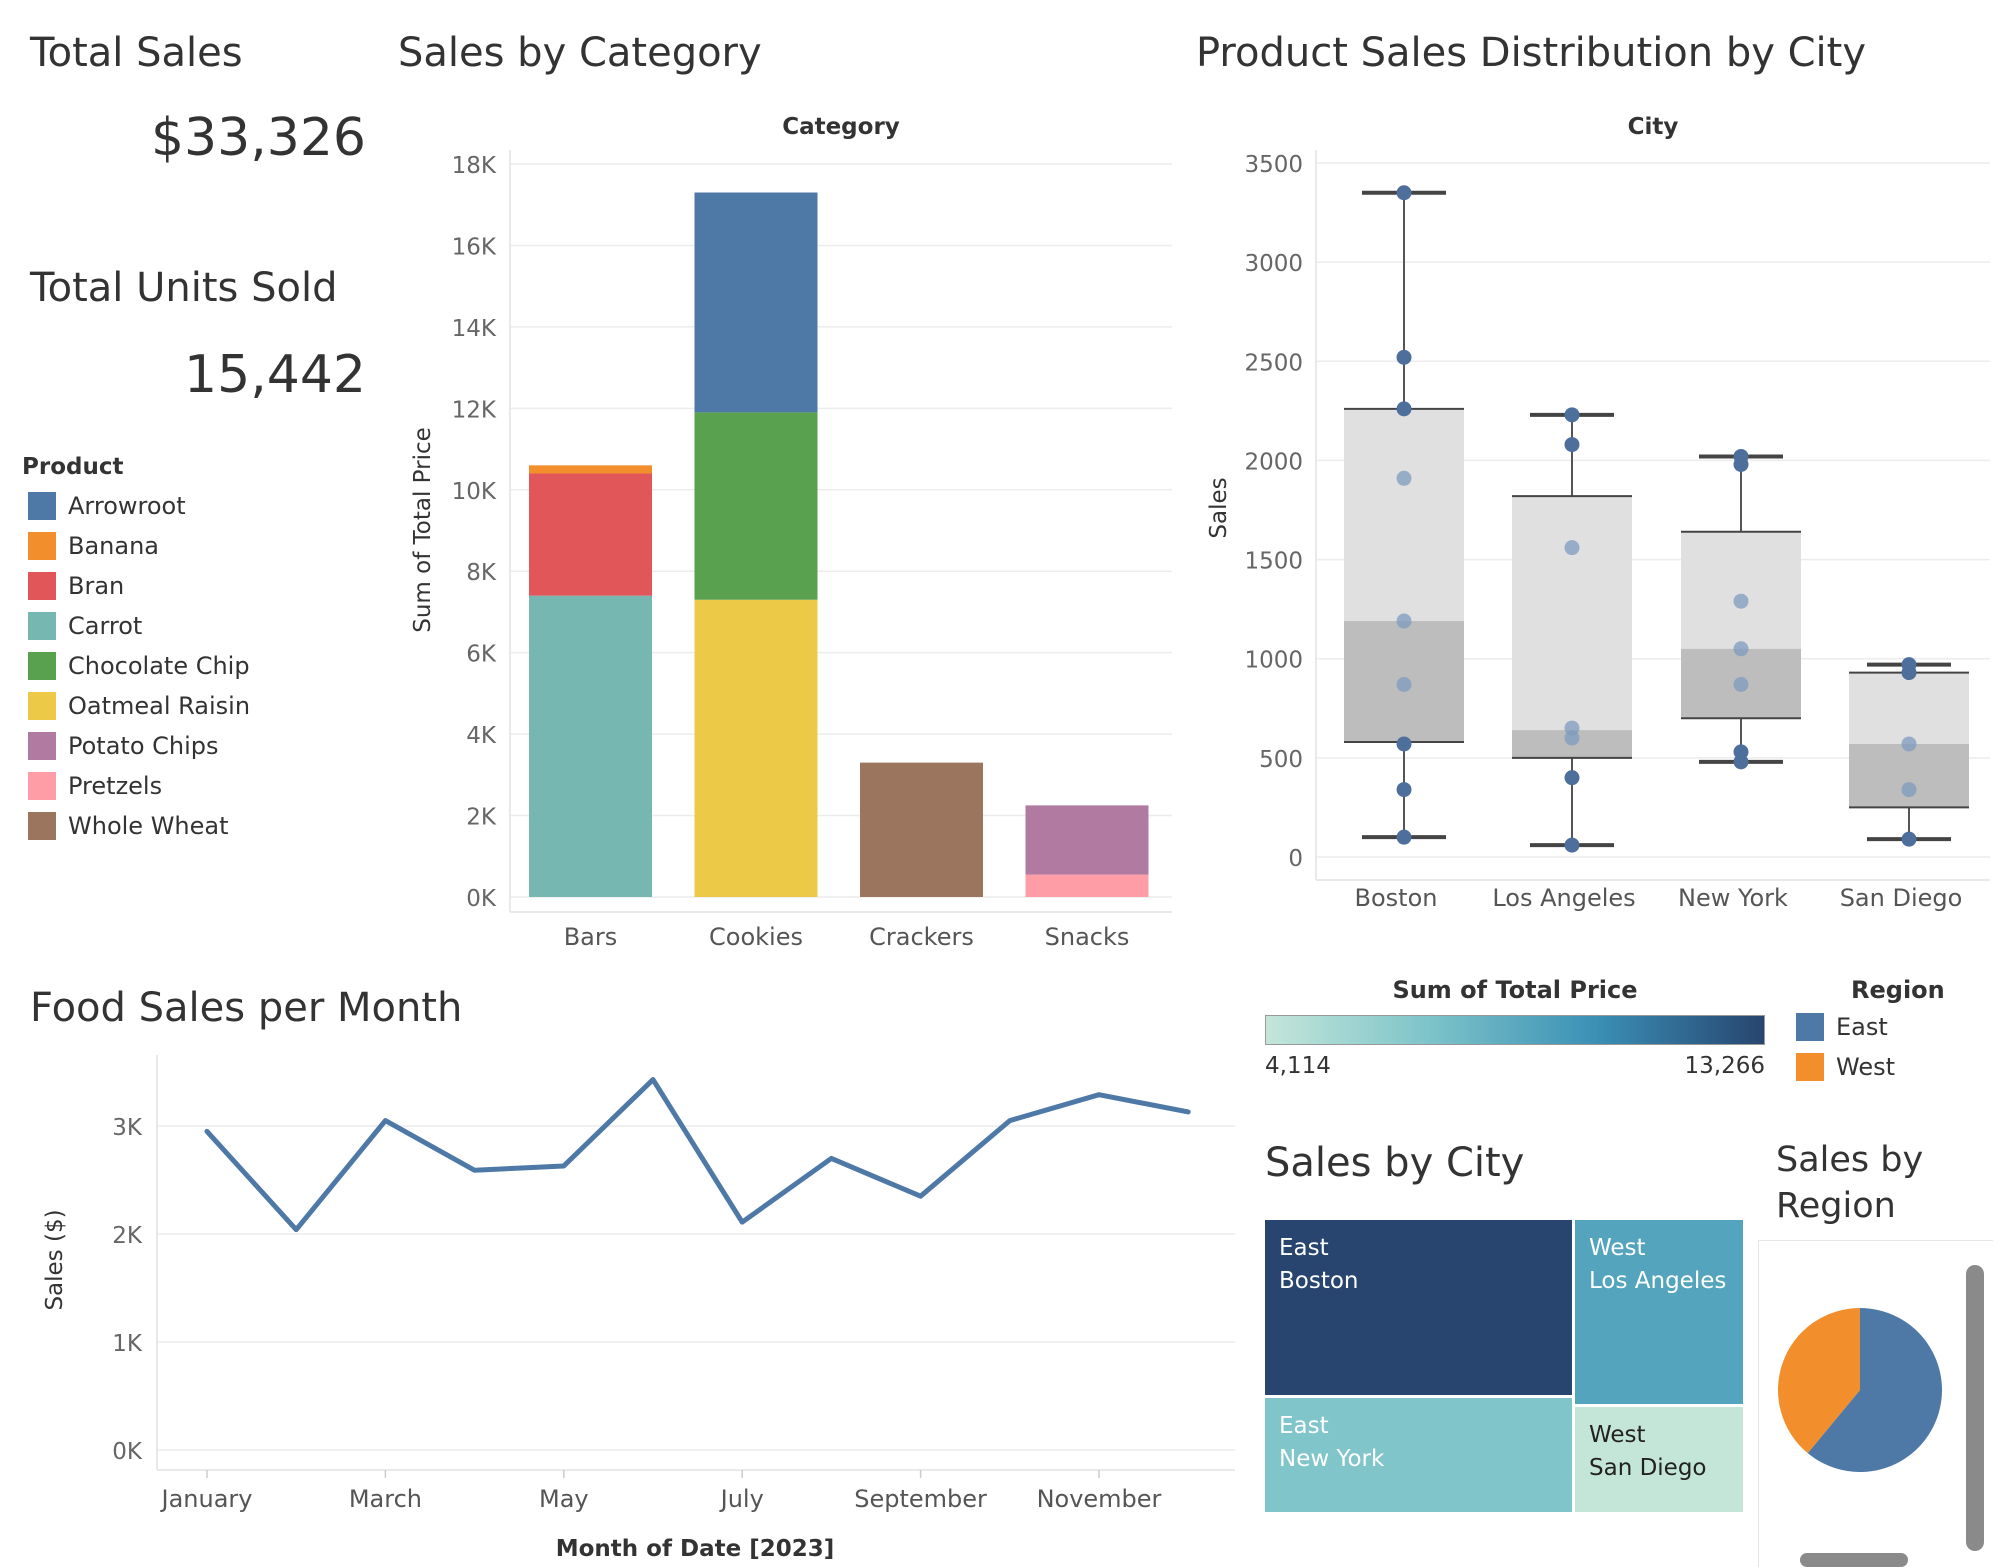  I want to click on legend-label: Pretzels, so click(115, 786).